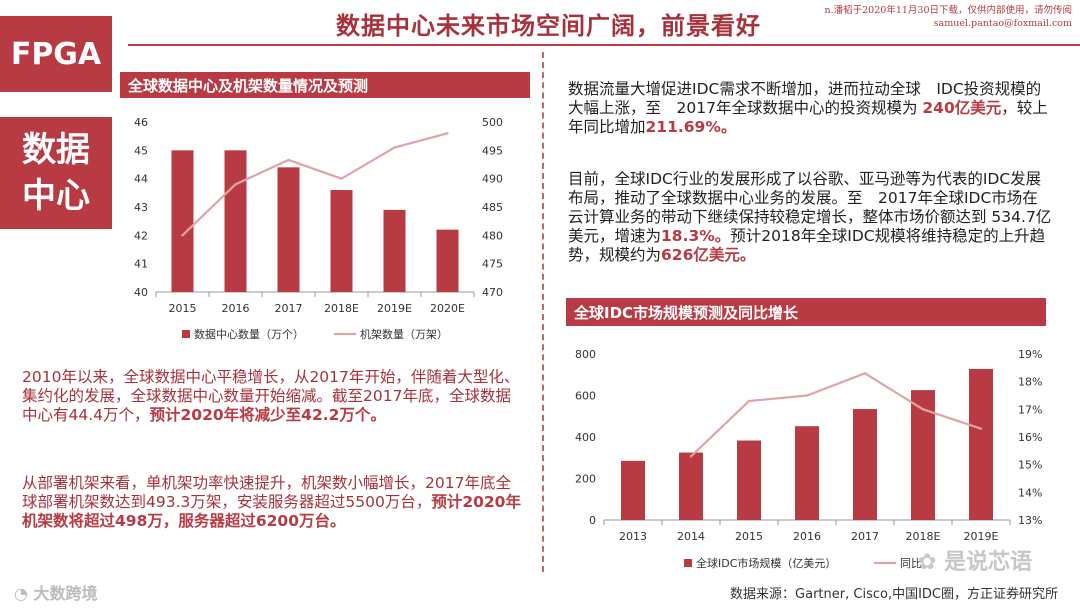 Image resolution: width=1080 pixels, height=608 pixels. What do you see at coordinates (141, 207) in the screenshot?
I see `y-left-tick-label: 43` at bounding box center [141, 207].